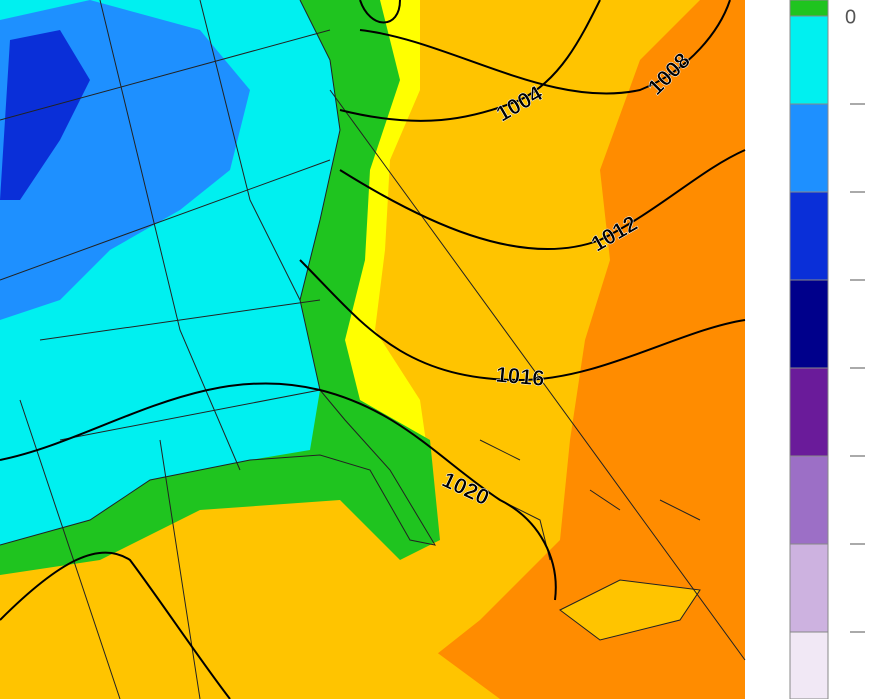  What do you see at coordinates (630, 610) in the screenshot?
I see `island` at bounding box center [630, 610].